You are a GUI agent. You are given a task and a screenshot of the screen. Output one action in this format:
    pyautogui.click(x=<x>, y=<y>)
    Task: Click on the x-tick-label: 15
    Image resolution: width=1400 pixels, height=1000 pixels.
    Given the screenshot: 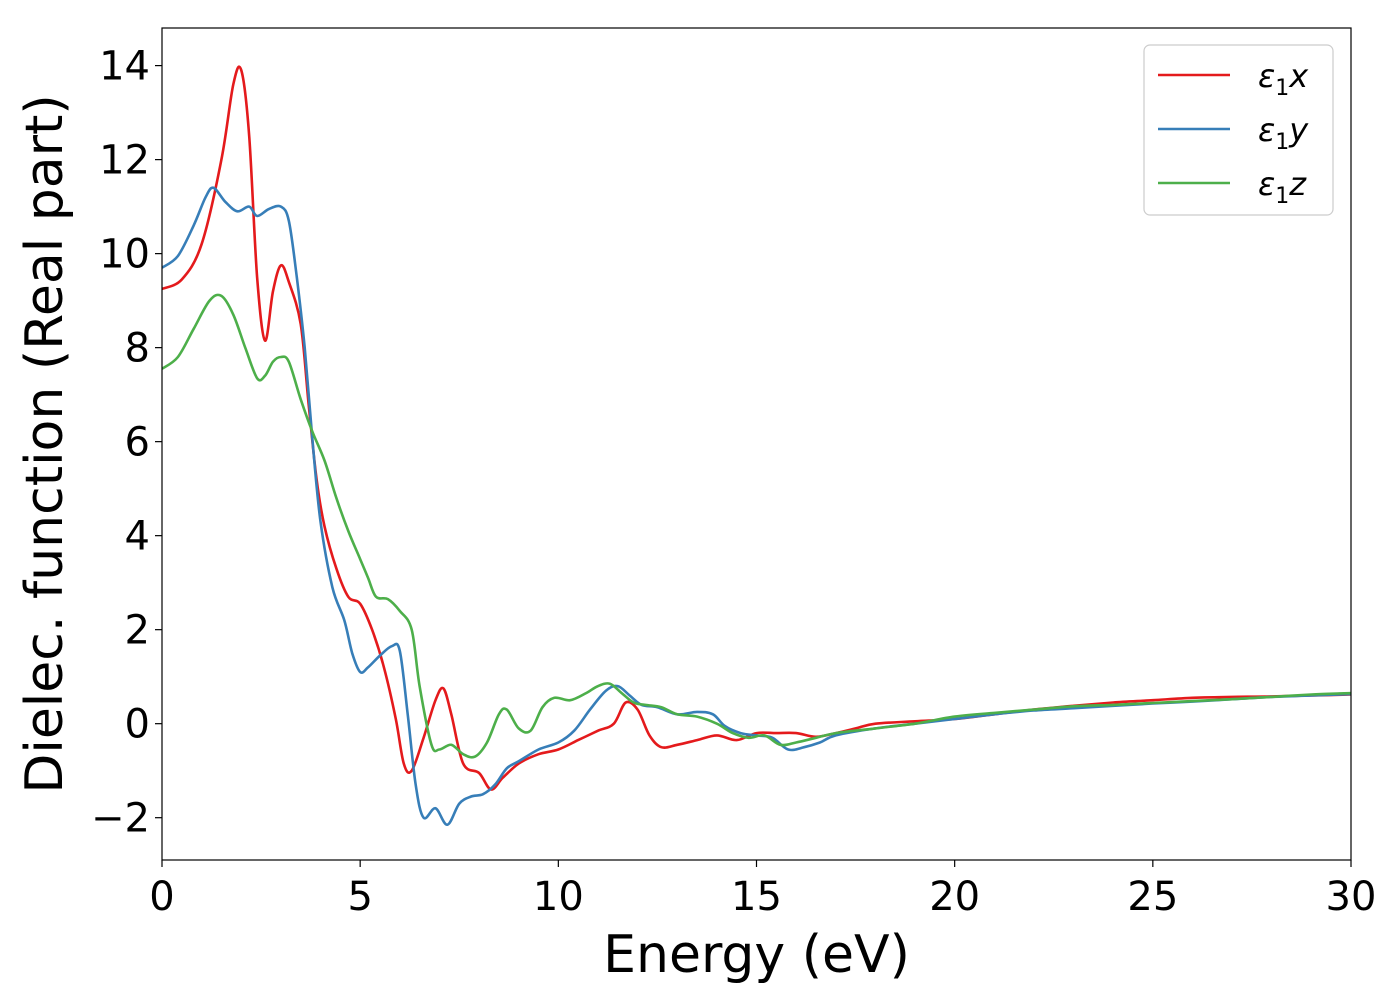 What is the action you would take?
    pyautogui.click(x=756, y=897)
    